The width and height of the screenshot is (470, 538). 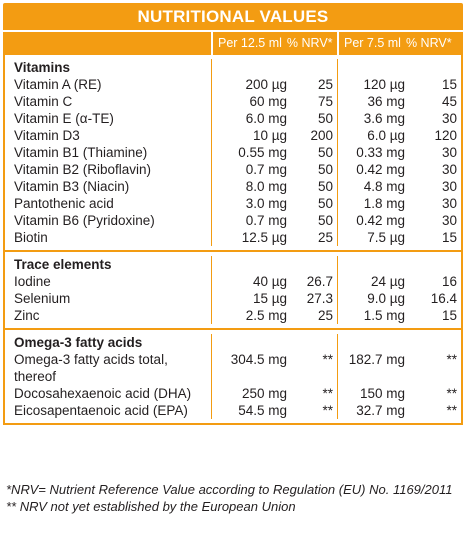 What do you see at coordinates (372, 101) in the screenshot?
I see `amount-per-7-5: 36 mg` at bounding box center [372, 101].